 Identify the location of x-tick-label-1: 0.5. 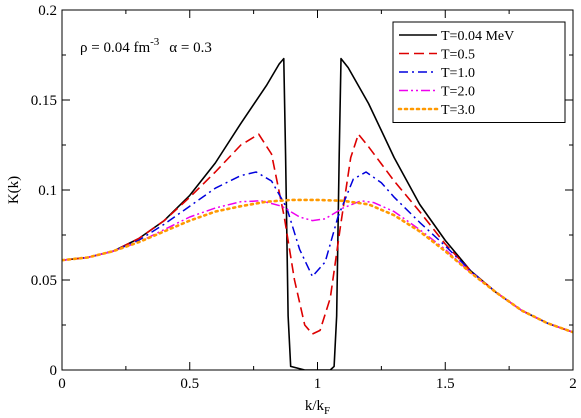
(189, 384).